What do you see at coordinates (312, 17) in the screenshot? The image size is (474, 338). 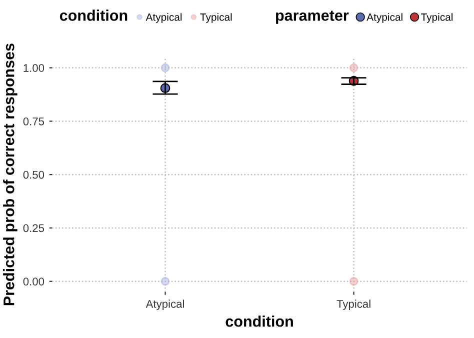 I see `text: parameter` at bounding box center [312, 17].